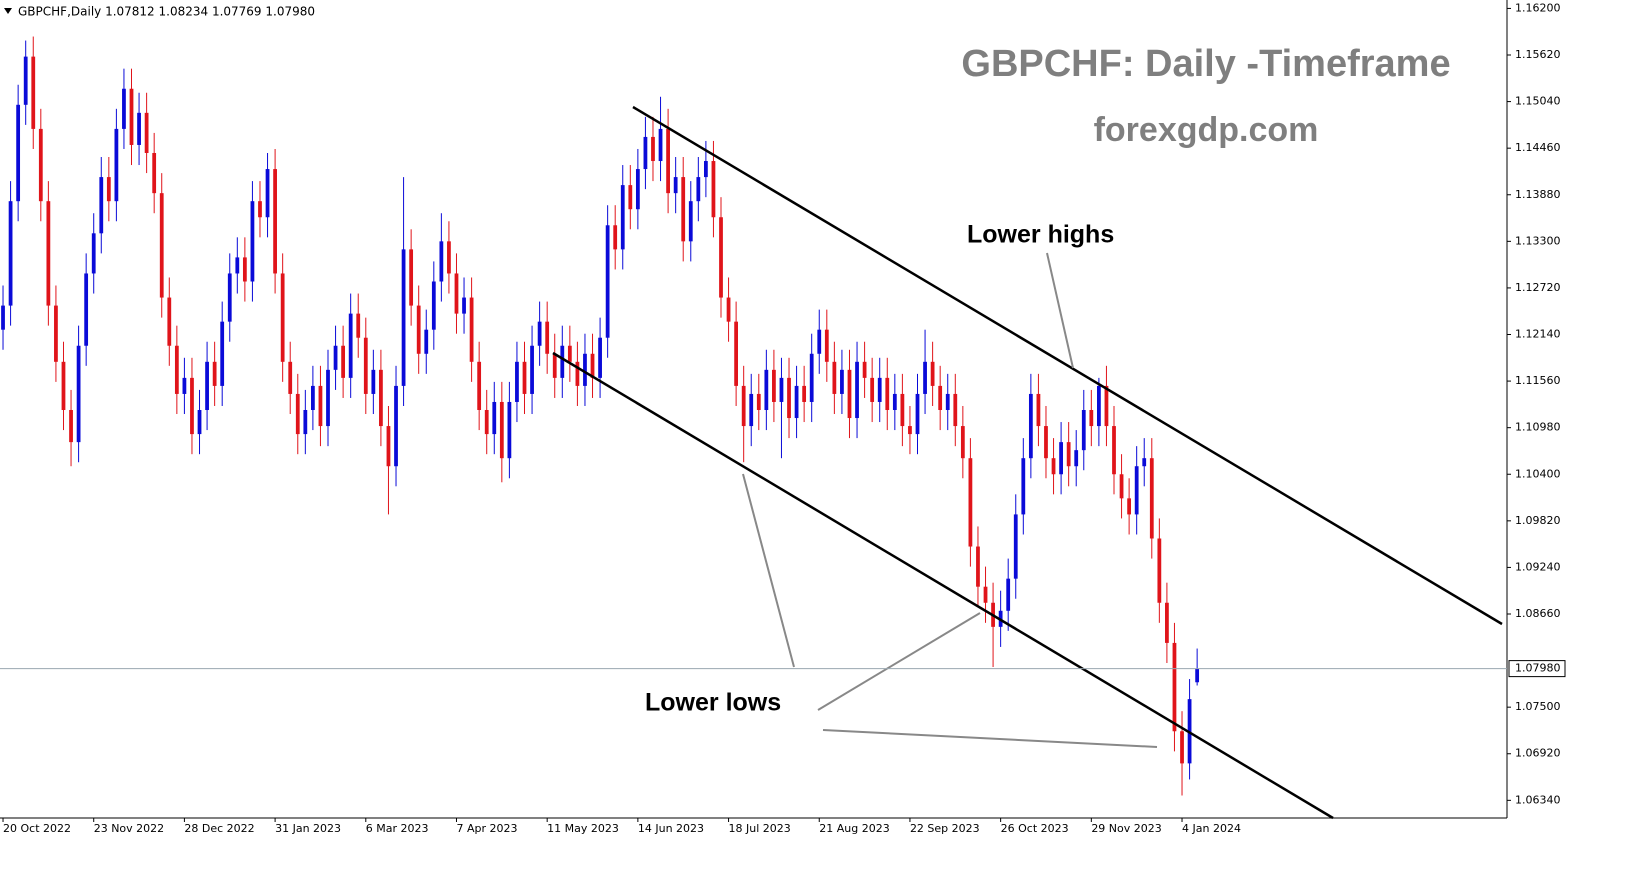 This screenshot has height=884, width=1649. Describe the element at coordinates (8, 11) in the screenshot. I see `header-arrow` at that location.